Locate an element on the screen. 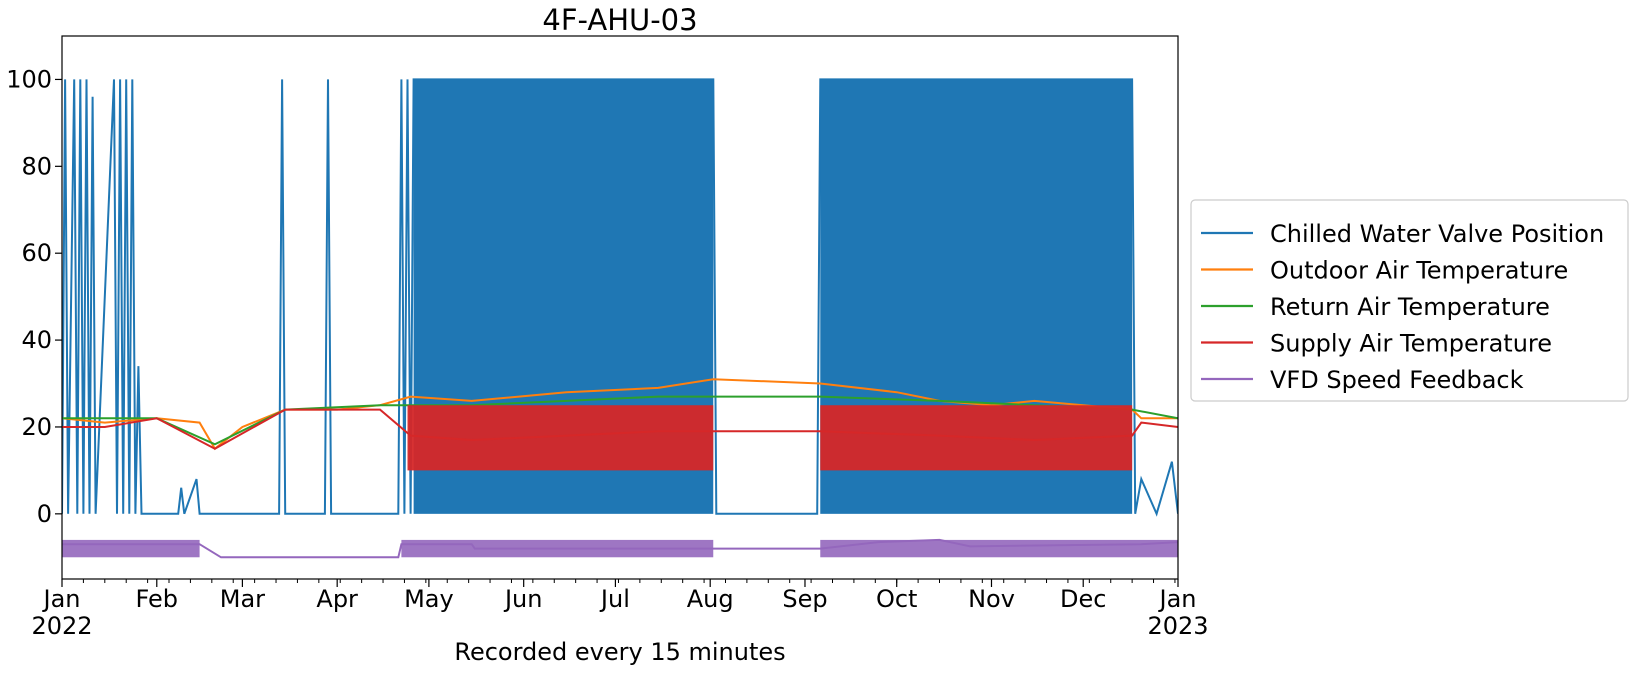  x-tick-label: Jul is located at coordinates (614, 599).